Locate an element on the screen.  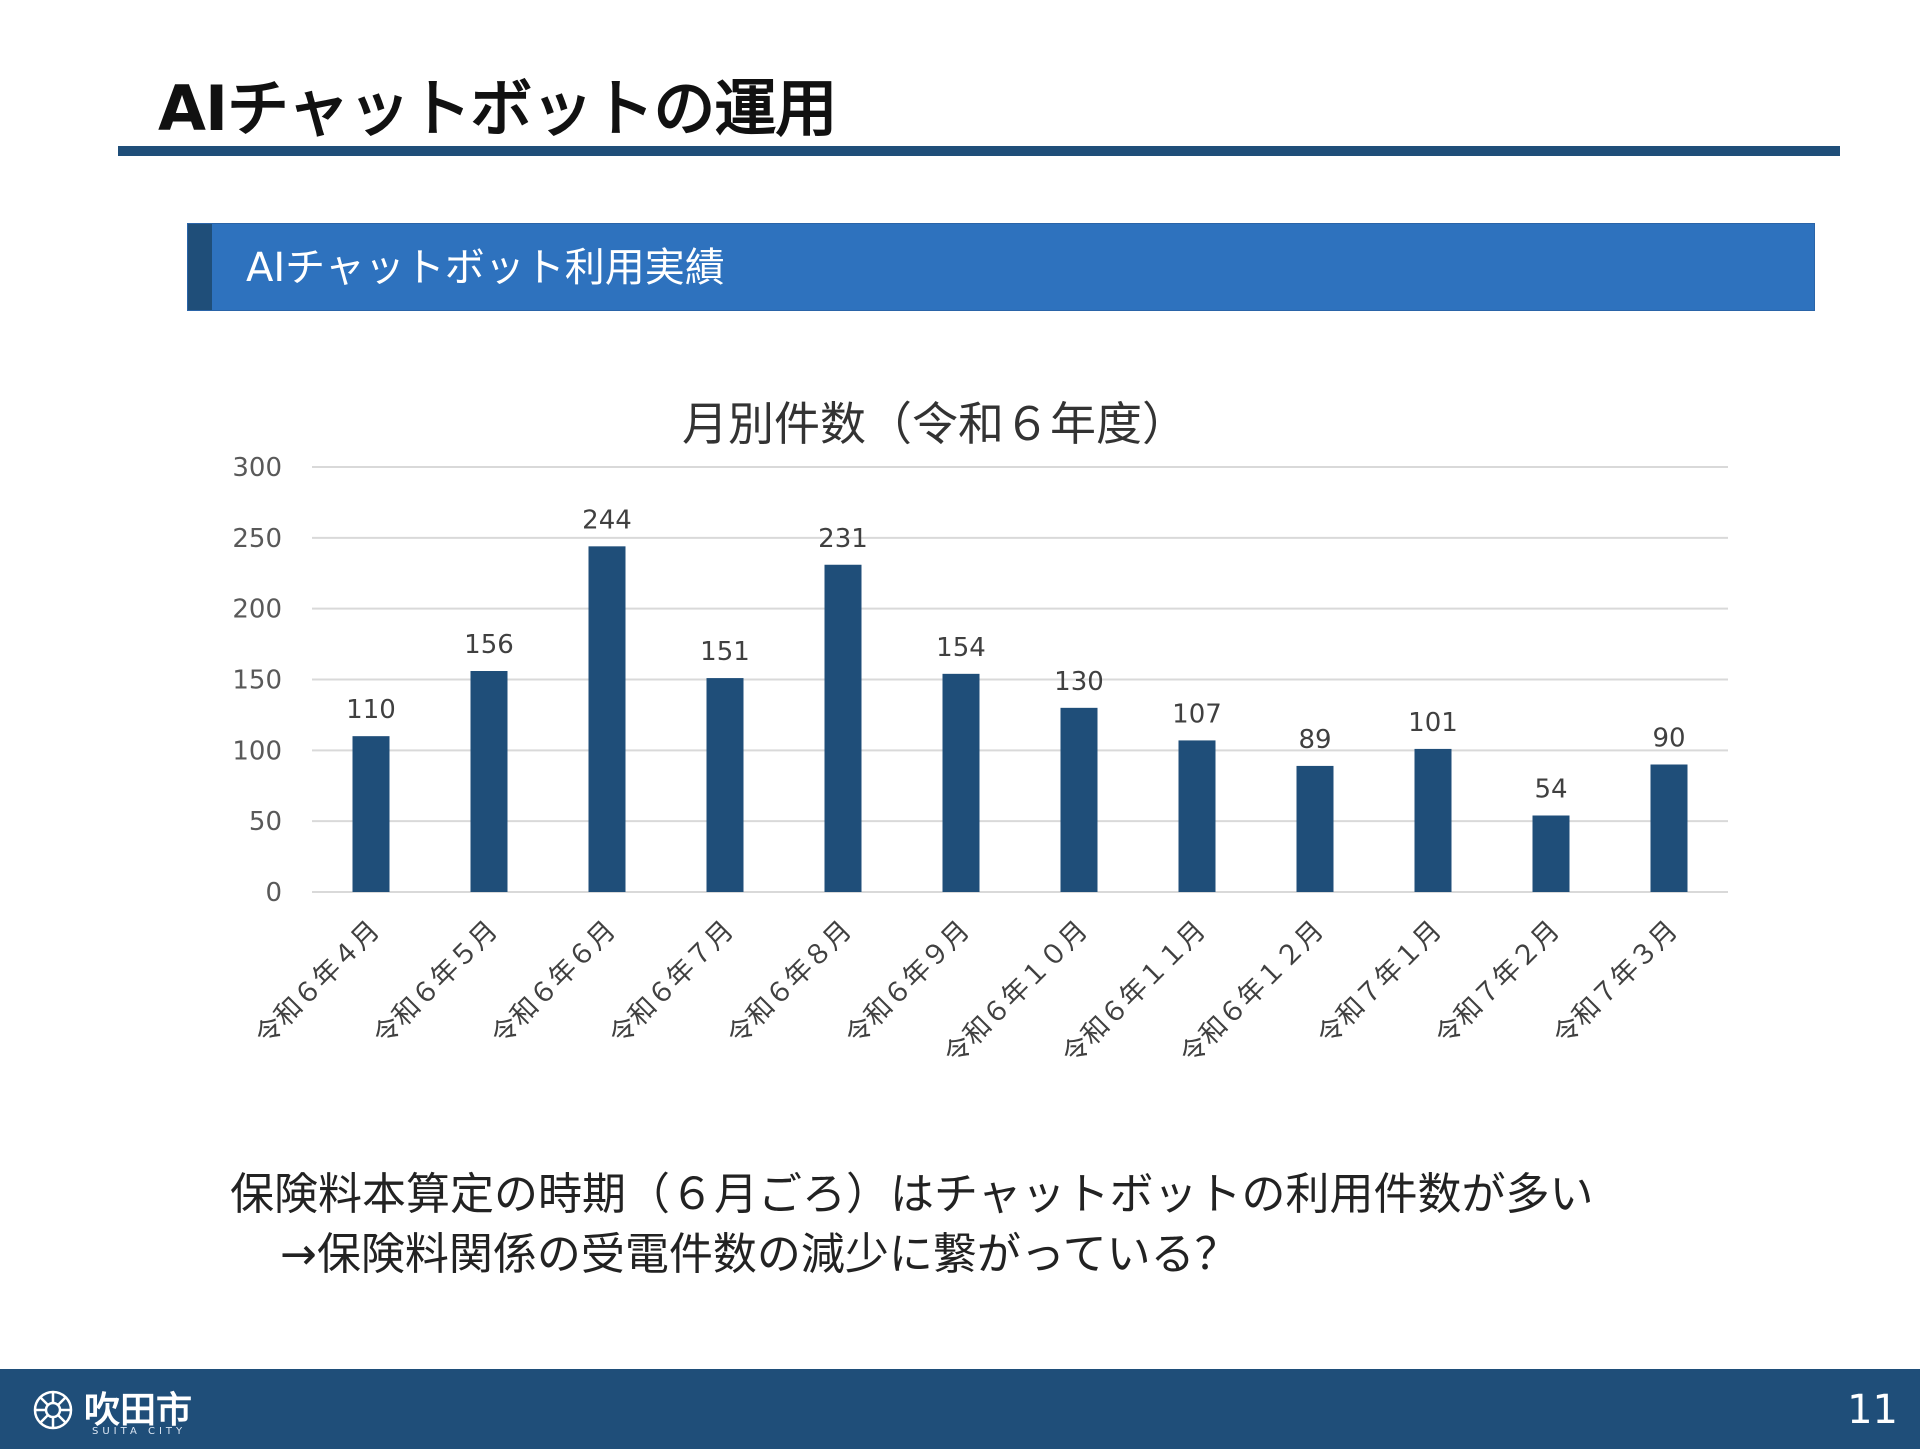
data-label: 130 is located at coordinates (1079, 682).